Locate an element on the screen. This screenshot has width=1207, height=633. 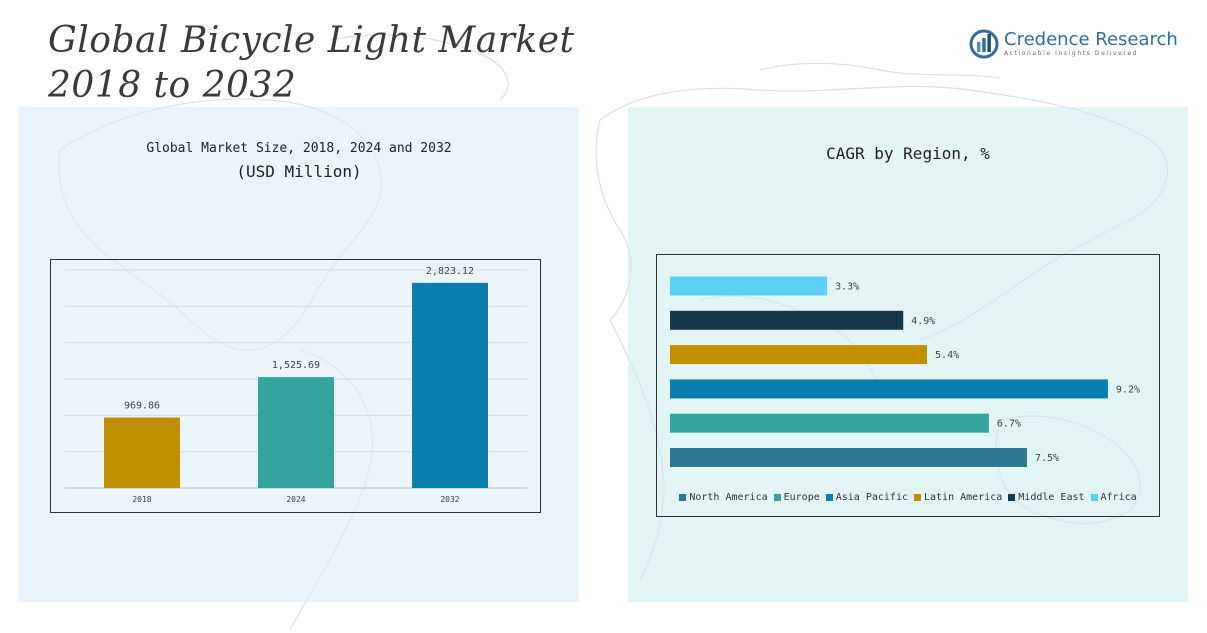
bar-latin-america is located at coordinates (799, 355).